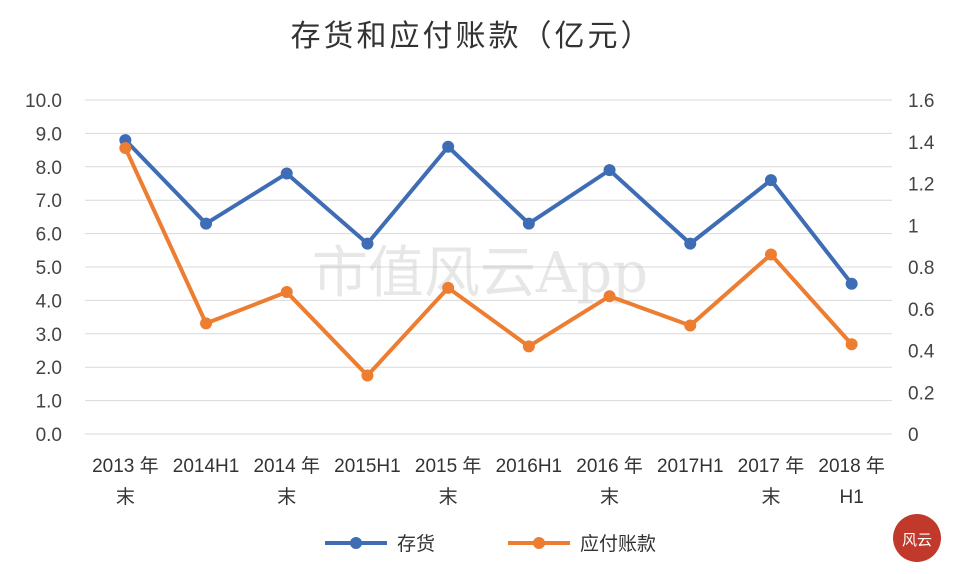  I want to click on left-tick-label: 1.0, so click(49, 402).